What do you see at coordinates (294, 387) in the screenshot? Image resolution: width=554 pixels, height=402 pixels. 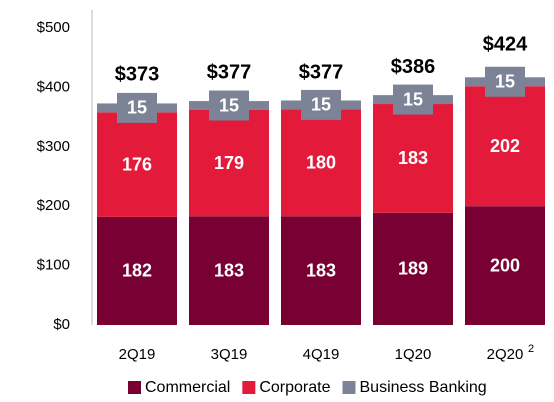 I see `legend-label: Corporate` at bounding box center [294, 387].